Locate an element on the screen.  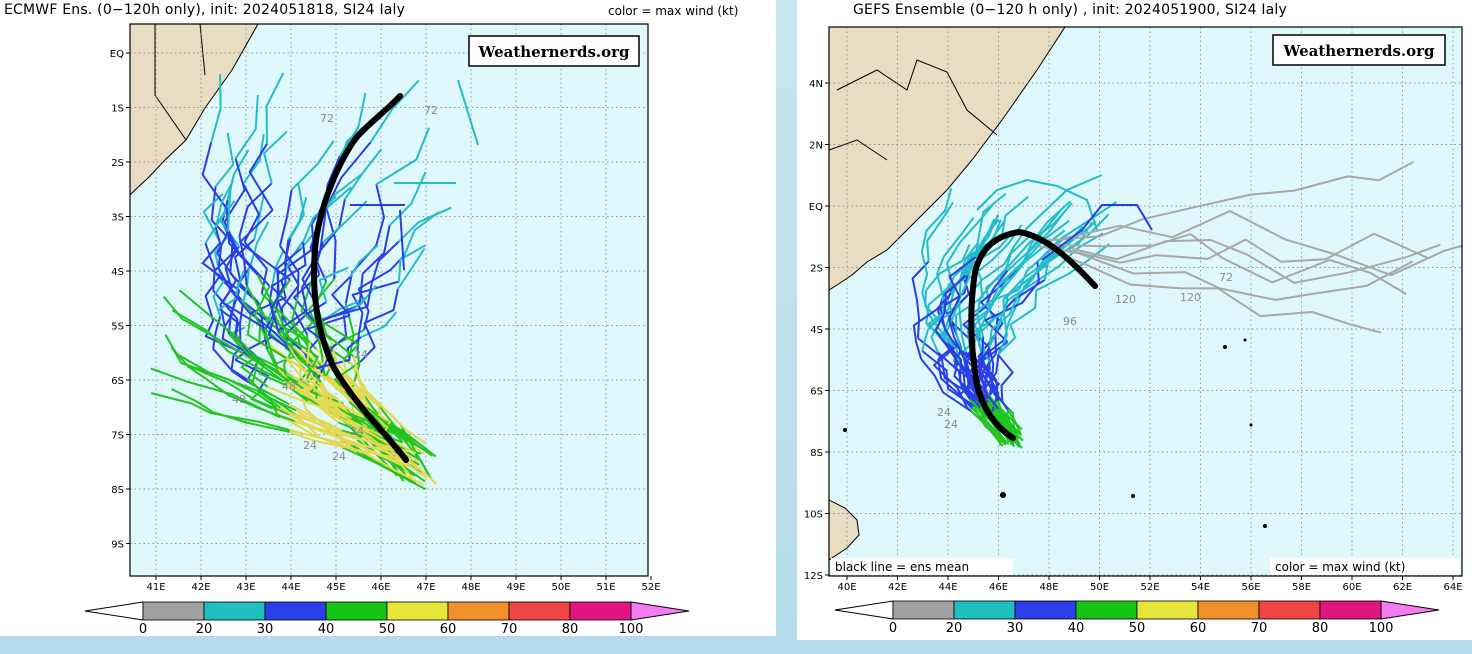
lat-label: 8S is located at coordinates (816, 453).